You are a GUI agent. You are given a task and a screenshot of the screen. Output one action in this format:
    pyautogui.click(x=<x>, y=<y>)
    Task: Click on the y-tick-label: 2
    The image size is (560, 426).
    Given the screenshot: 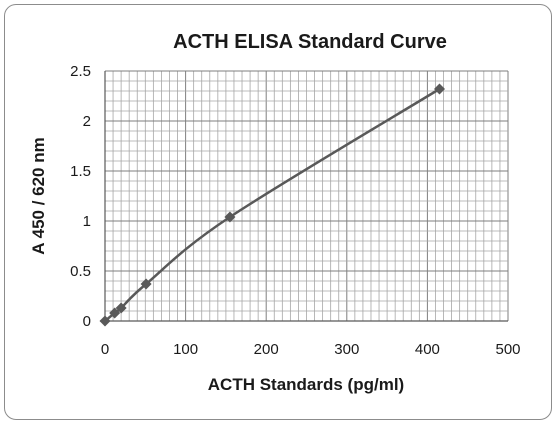 What is the action you would take?
    pyautogui.click(x=87, y=121)
    